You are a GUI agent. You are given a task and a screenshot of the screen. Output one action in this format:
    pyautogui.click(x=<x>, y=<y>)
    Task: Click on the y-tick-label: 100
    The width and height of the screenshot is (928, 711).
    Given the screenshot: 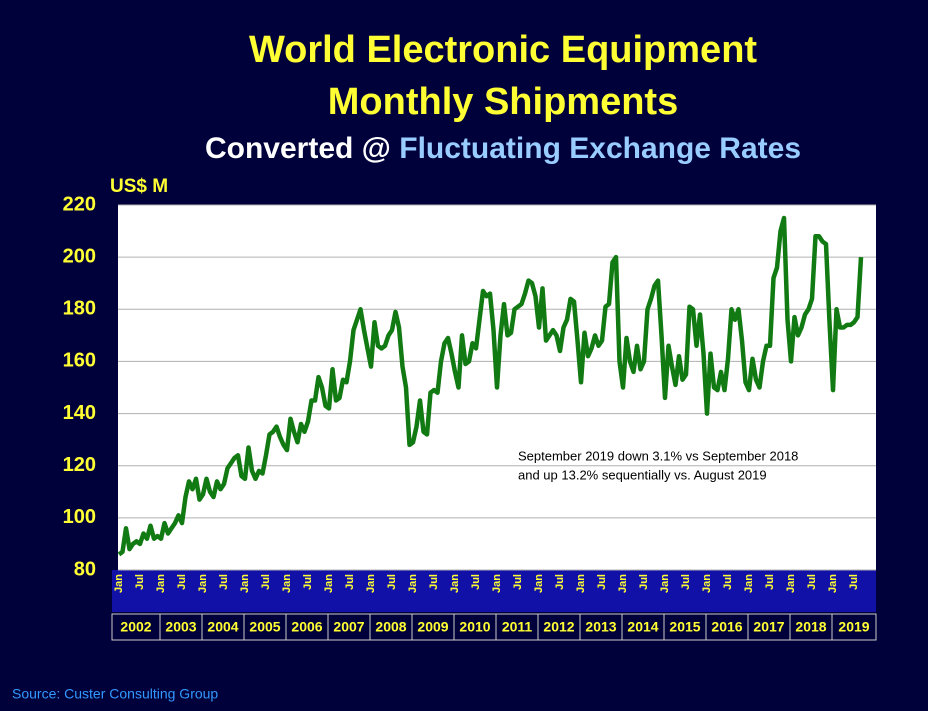 What is the action you would take?
    pyautogui.click(x=79, y=517)
    